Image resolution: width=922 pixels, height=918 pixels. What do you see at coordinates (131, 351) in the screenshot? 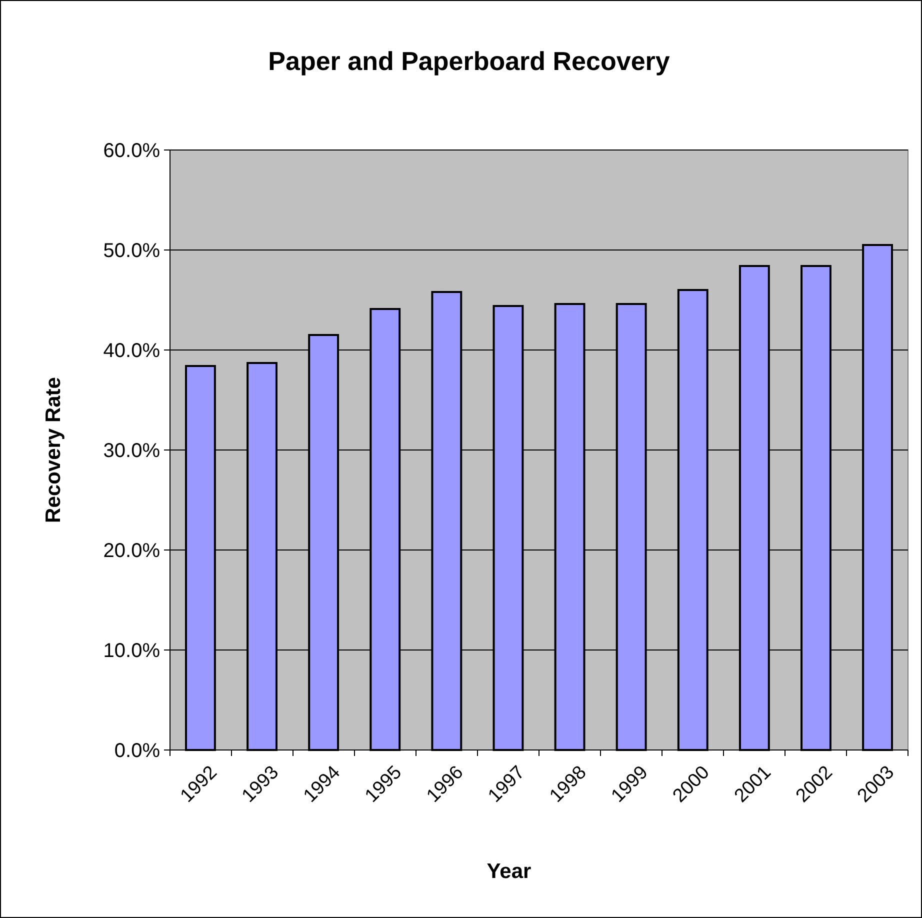
I see `y-tick-label: 40.0%` at bounding box center [131, 351].